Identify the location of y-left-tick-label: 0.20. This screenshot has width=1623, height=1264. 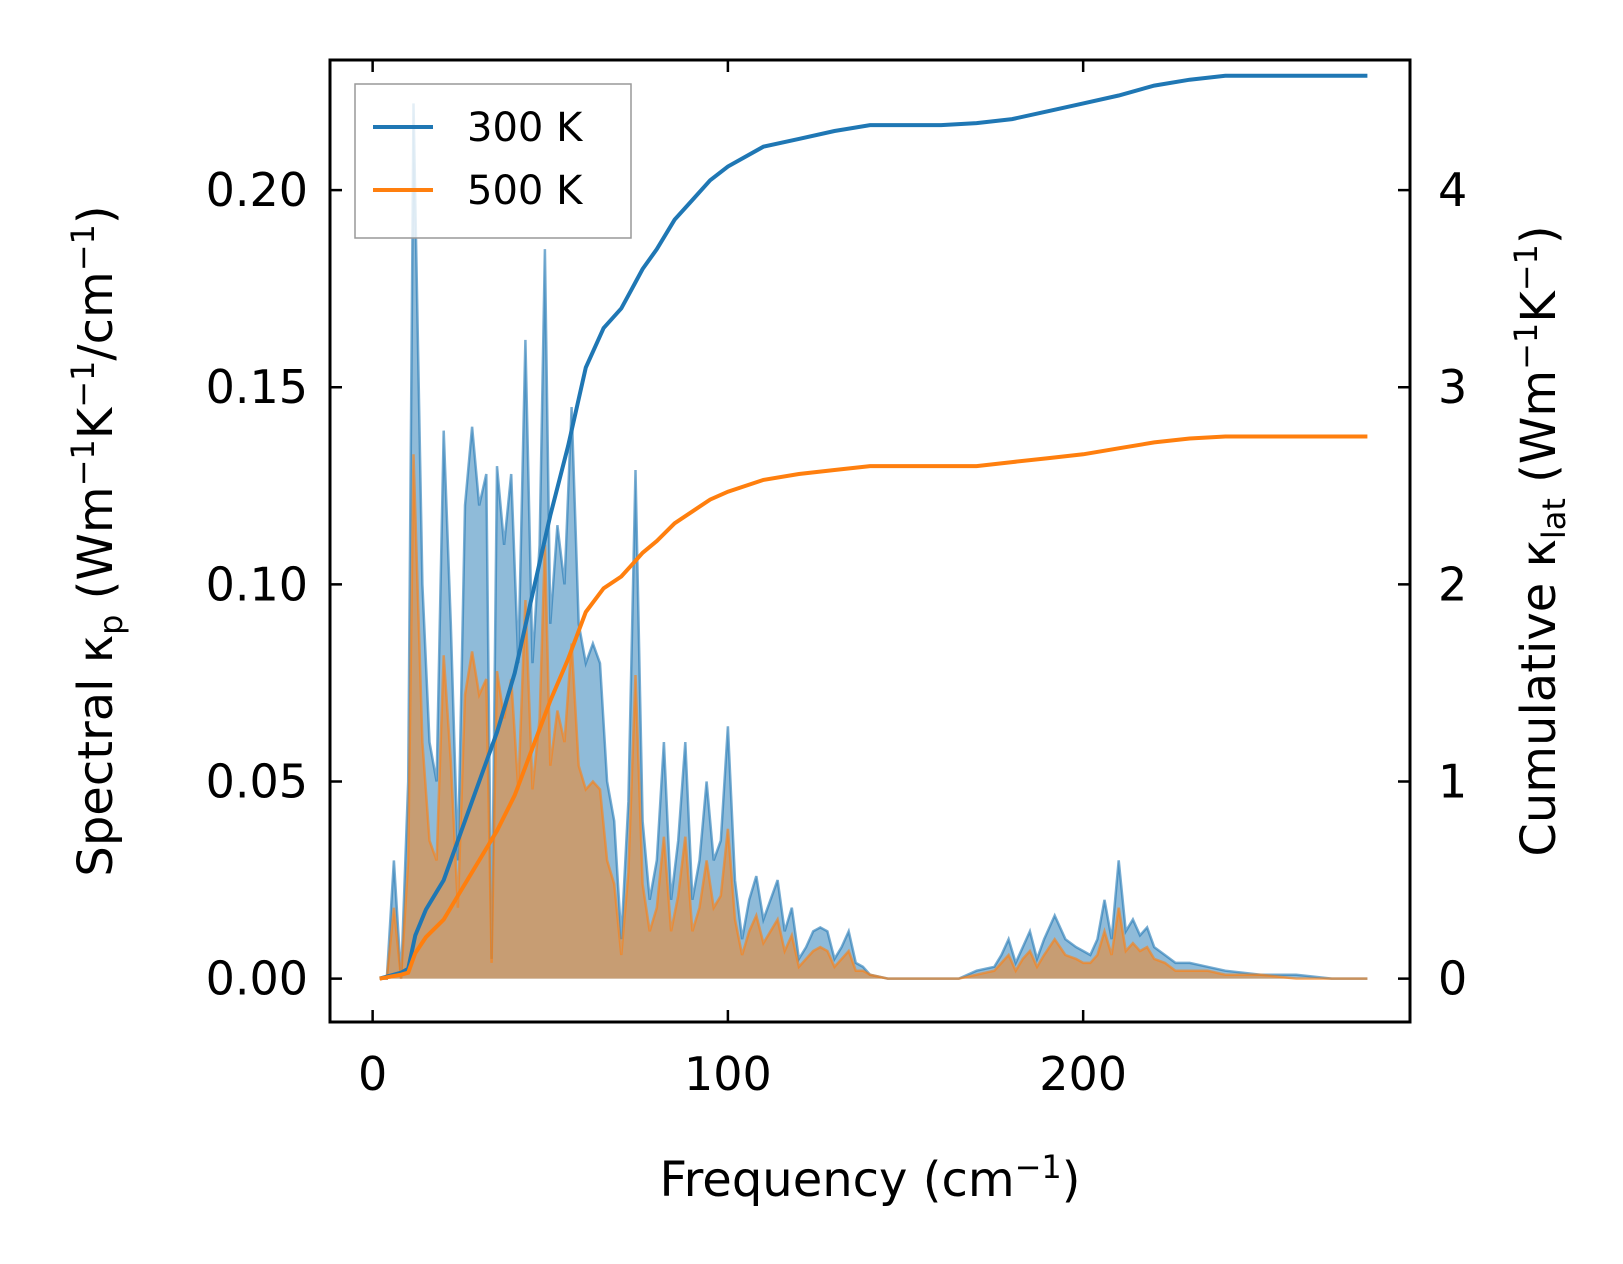
(257, 190).